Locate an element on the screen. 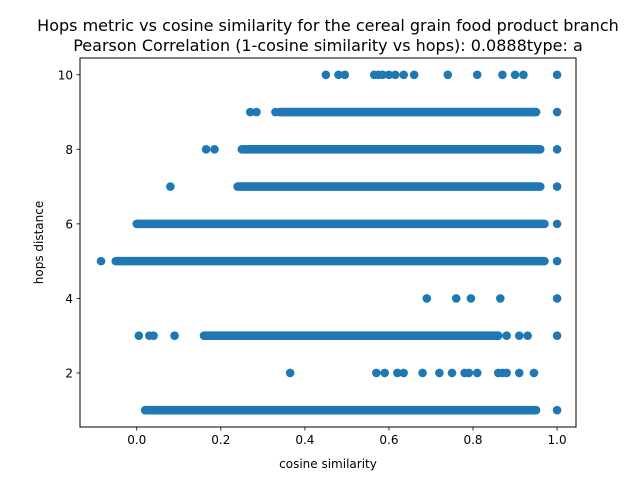 Image resolution: width=640 pixels, height=480 pixels. x-axis-label: cosine similarity is located at coordinates (328, 464).